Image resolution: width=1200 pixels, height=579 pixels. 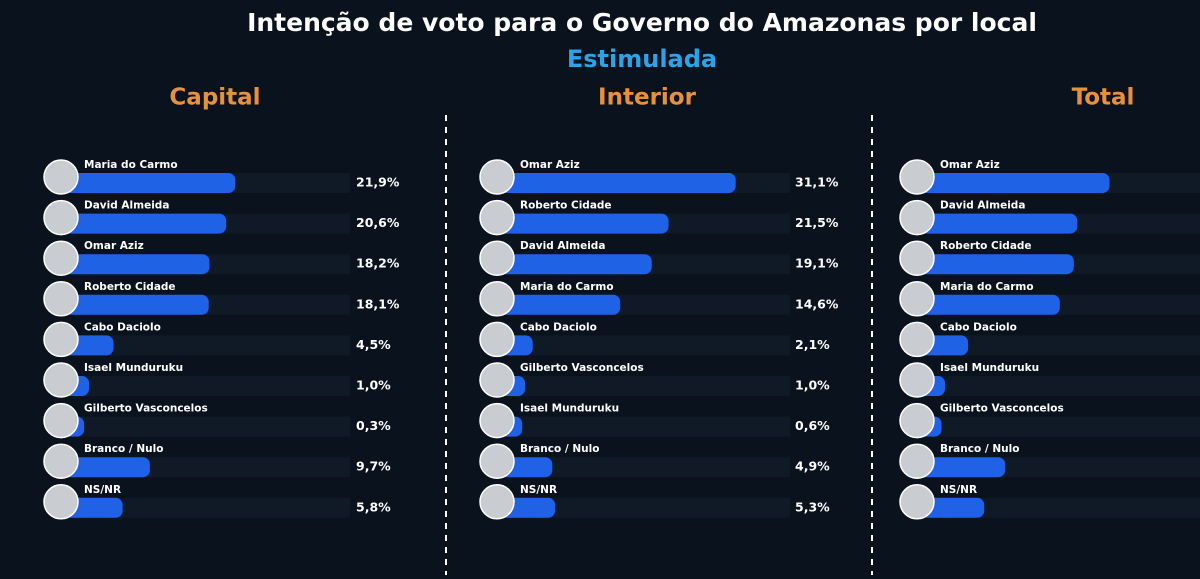 What do you see at coordinates (378, 263) in the screenshot?
I see `value-label: 18,2%` at bounding box center [378, 263].